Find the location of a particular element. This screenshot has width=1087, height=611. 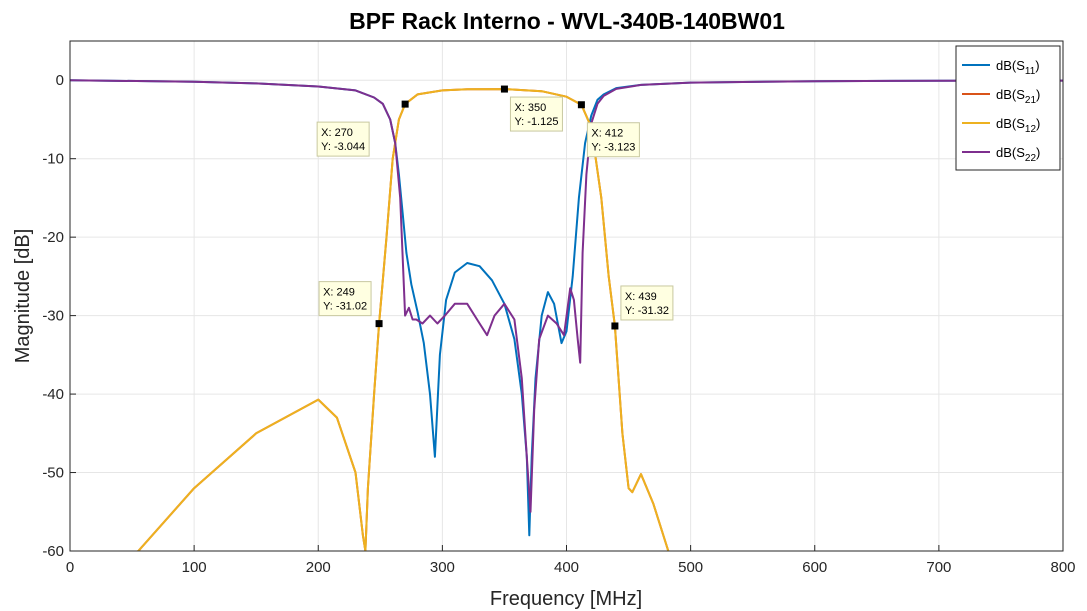

legend-box is located at coordinates (1008, 108).